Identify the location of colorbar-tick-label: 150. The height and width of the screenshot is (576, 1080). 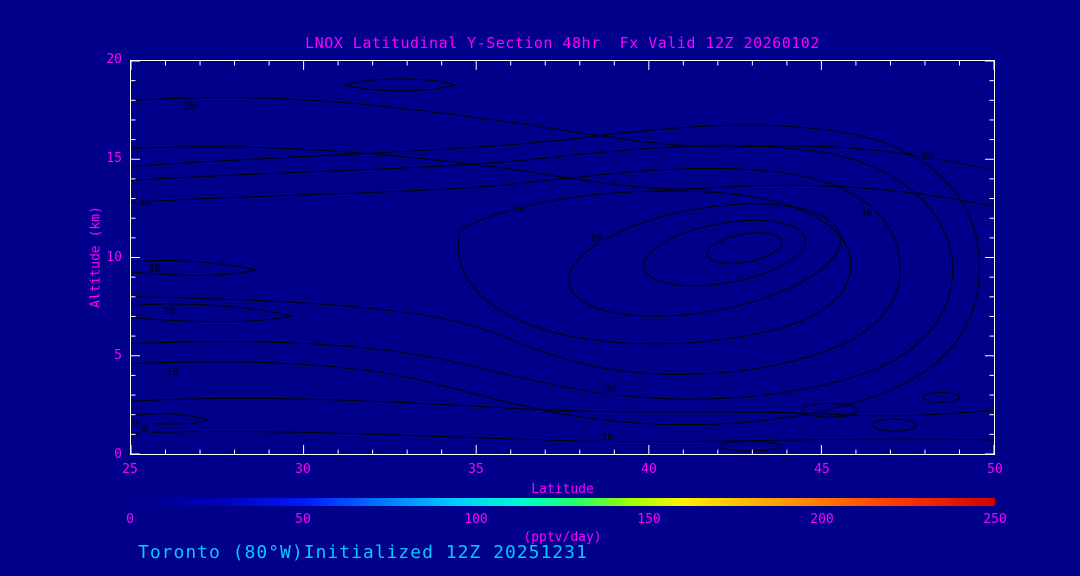
(649, 519).